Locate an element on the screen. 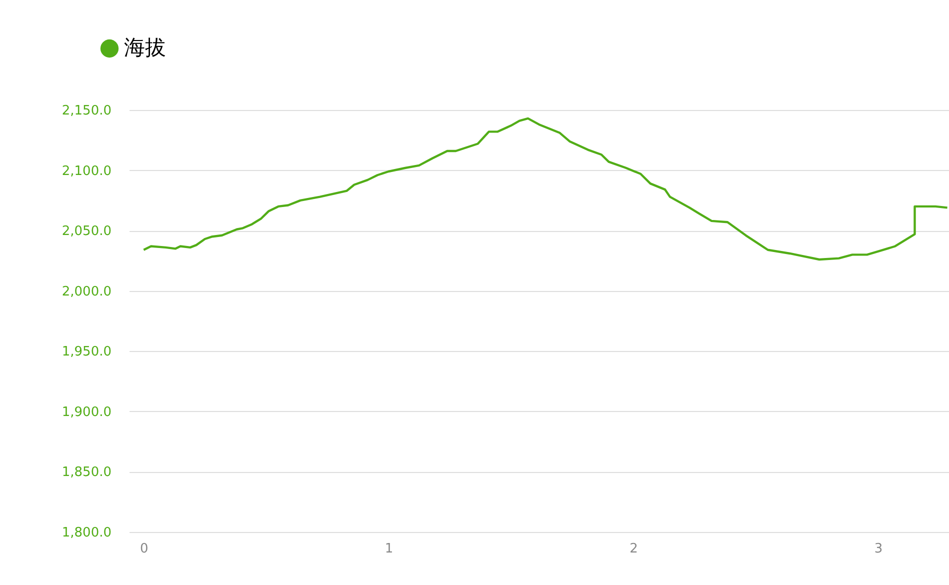 The height and width of the screenshot is (585, 949). y-tick-label: 1,950.0 is located at coordinates (87, 352).